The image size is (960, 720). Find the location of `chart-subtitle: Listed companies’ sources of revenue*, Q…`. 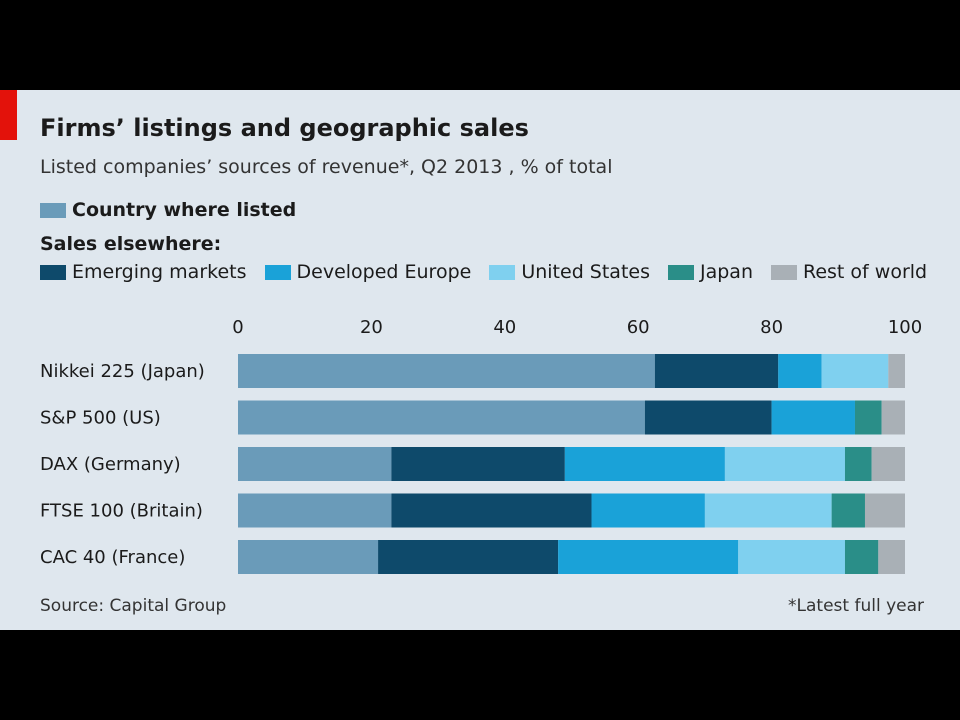

chart-subtitle: Listed companies’ sources of revenue*, Q… is located at coordinates (326, 167).